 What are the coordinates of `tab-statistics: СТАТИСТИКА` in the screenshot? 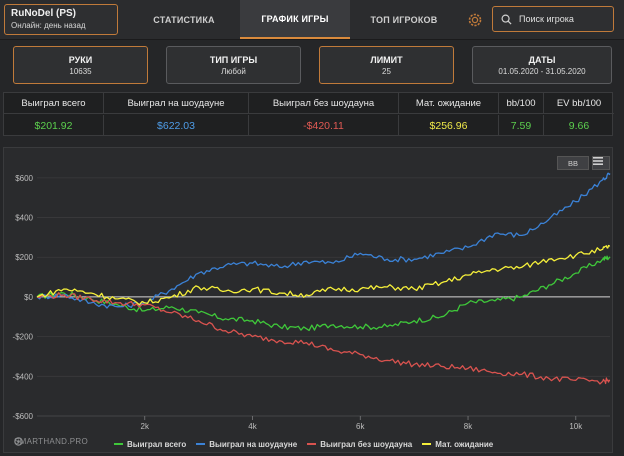 It's located at (184, 19).